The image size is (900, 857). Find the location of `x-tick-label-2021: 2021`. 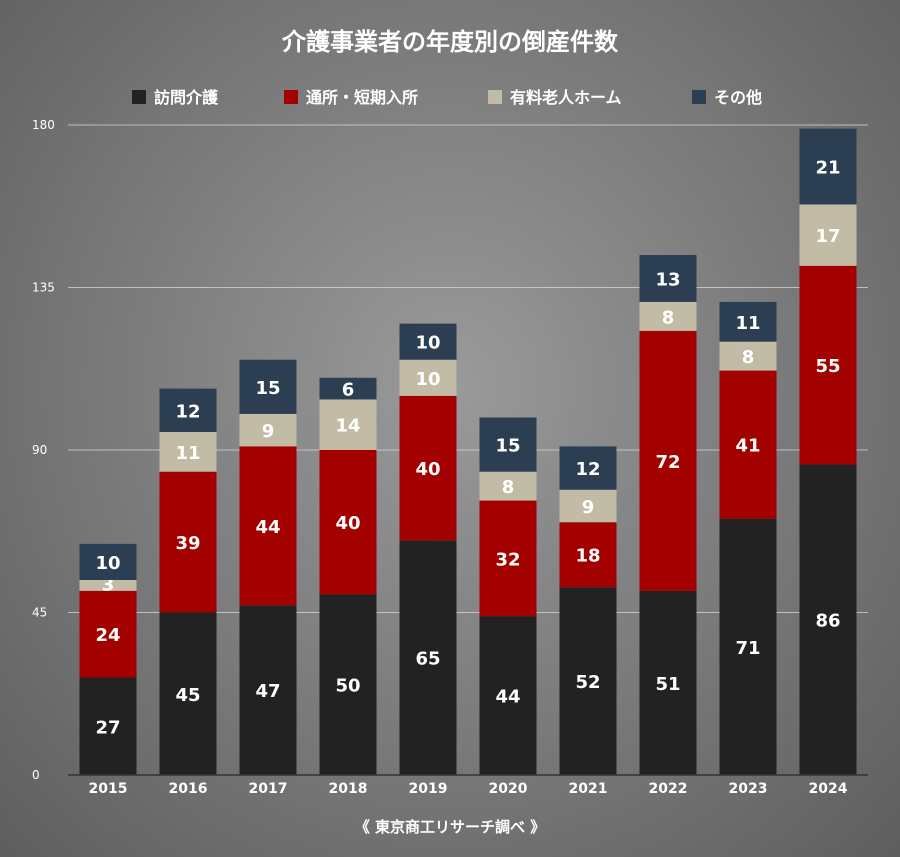

x-tick-label-2021: 2021 is located at coordinates (588, 789).